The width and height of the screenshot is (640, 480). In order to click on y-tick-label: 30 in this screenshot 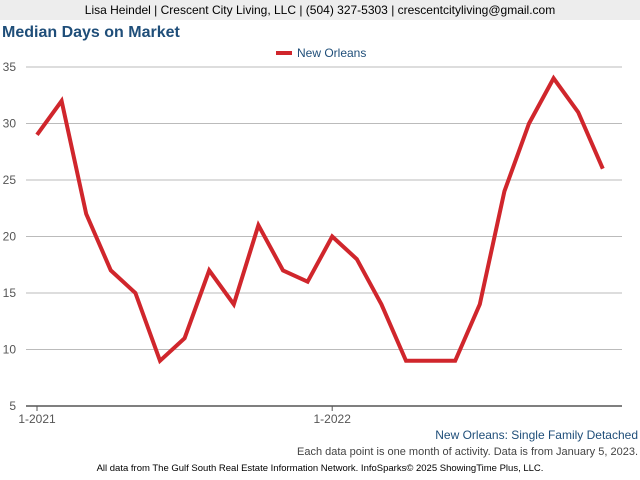, I will do `click(10, 124)`.